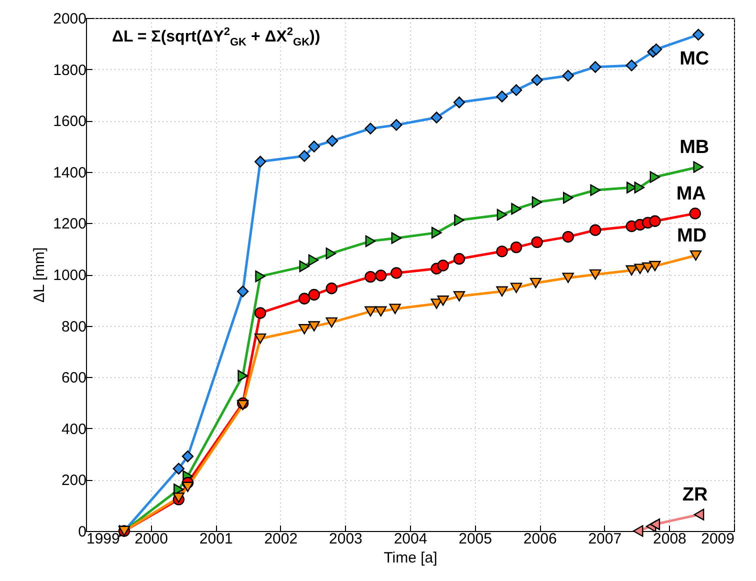 The height and width of the screenshot is (581, 756). What do you see at coordinates (411, 539) in the screenshot?
I see `x-tick-label: 2004` at bounding box center [411, 539].